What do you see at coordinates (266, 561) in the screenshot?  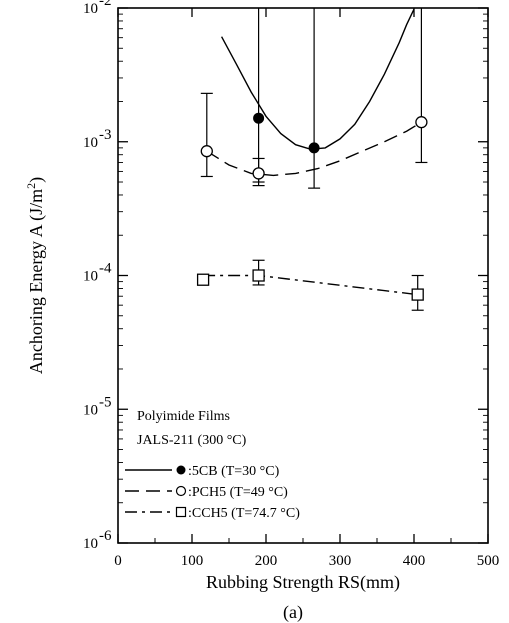 I see `x-tick-label: 200` at bounding box center [266, 561].